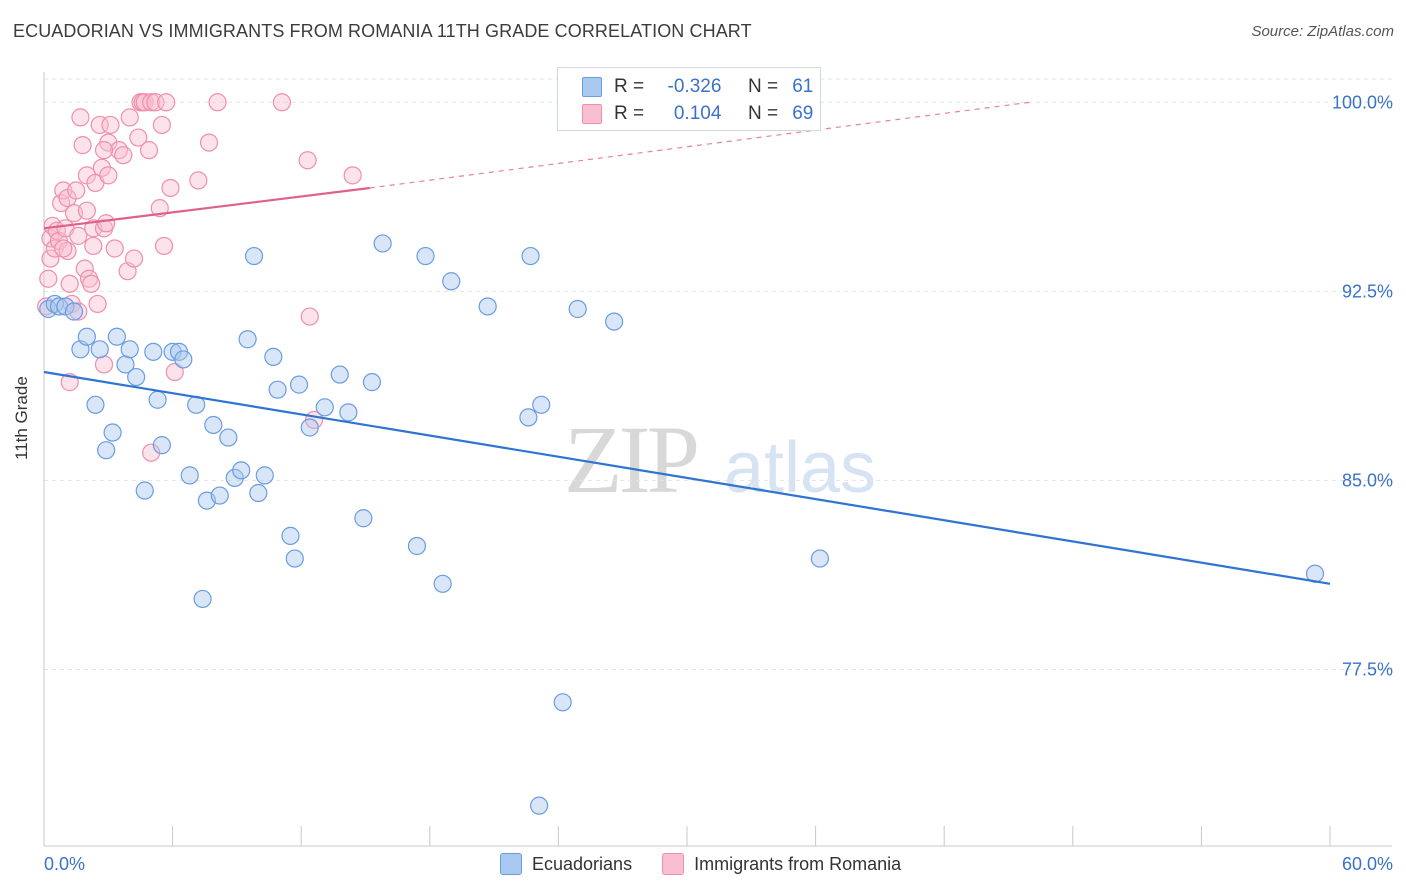  Describe the element at coordinates (803, 86) in the screenshot. I see `n-value-ecuadorians: 61` at that location.